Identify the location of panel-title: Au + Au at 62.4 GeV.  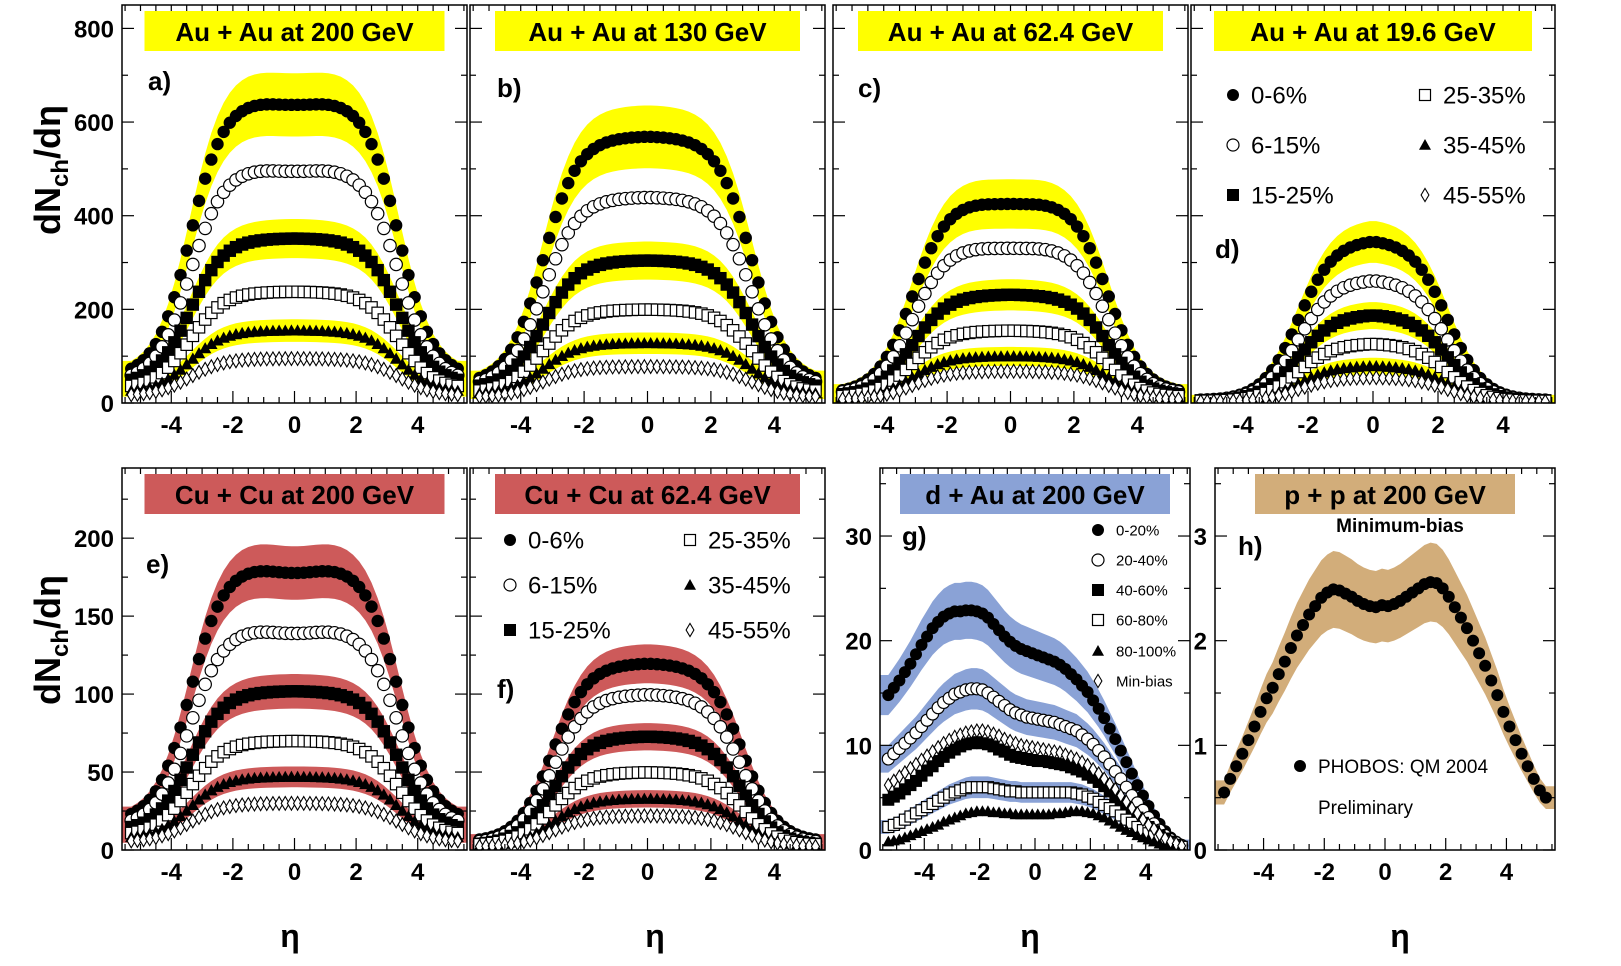
(1011, 32).